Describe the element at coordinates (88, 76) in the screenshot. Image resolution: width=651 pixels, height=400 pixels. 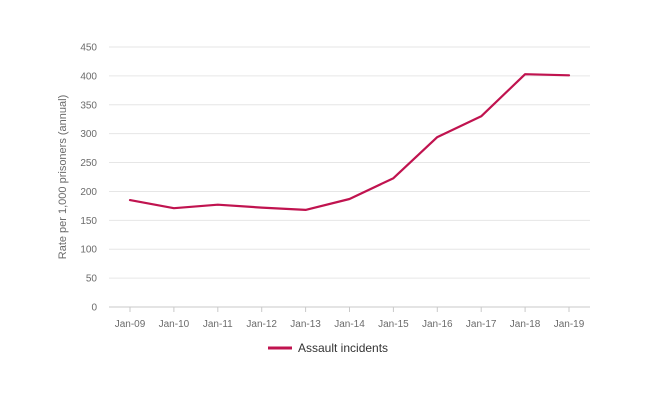
I see `y-tick-label-400: 400` at that location.